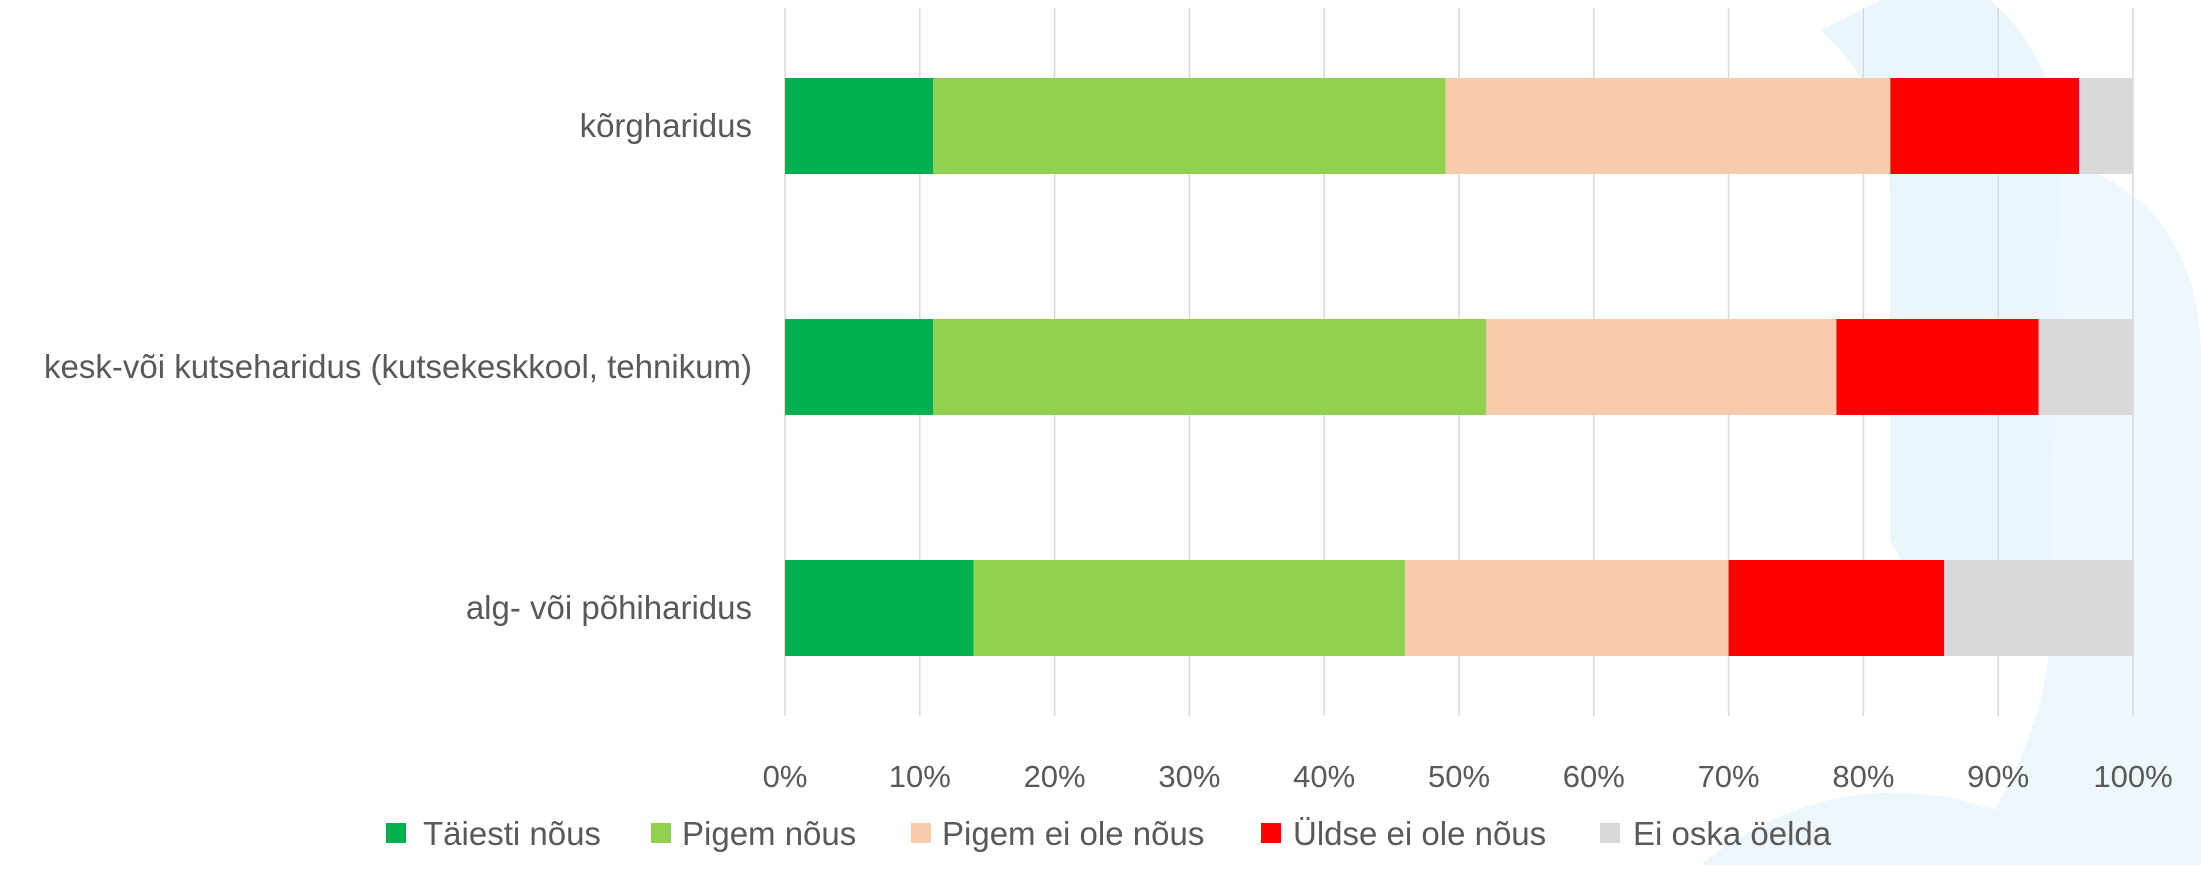  I want to click on x-tick-label: 90%, so click(1998, 776).